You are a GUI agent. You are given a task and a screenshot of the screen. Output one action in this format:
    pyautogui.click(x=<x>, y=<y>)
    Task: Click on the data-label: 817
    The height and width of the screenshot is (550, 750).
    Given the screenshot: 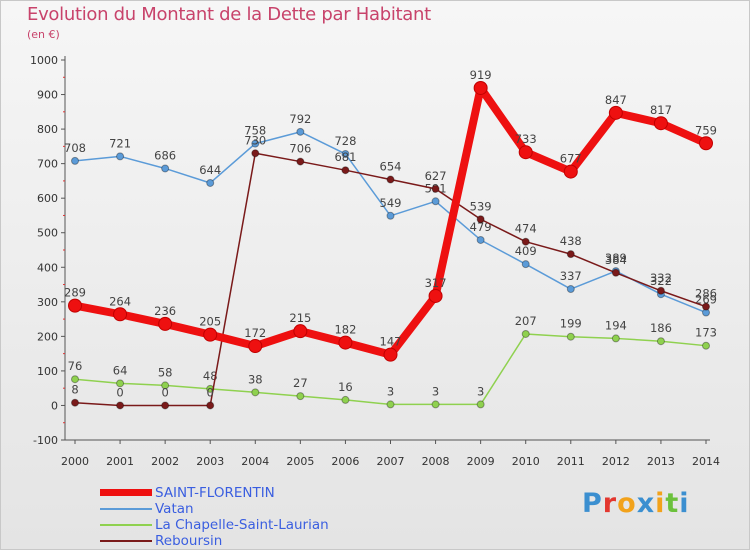 What is the action you would take?
    pyautogui.click(x=661, y=110)
    